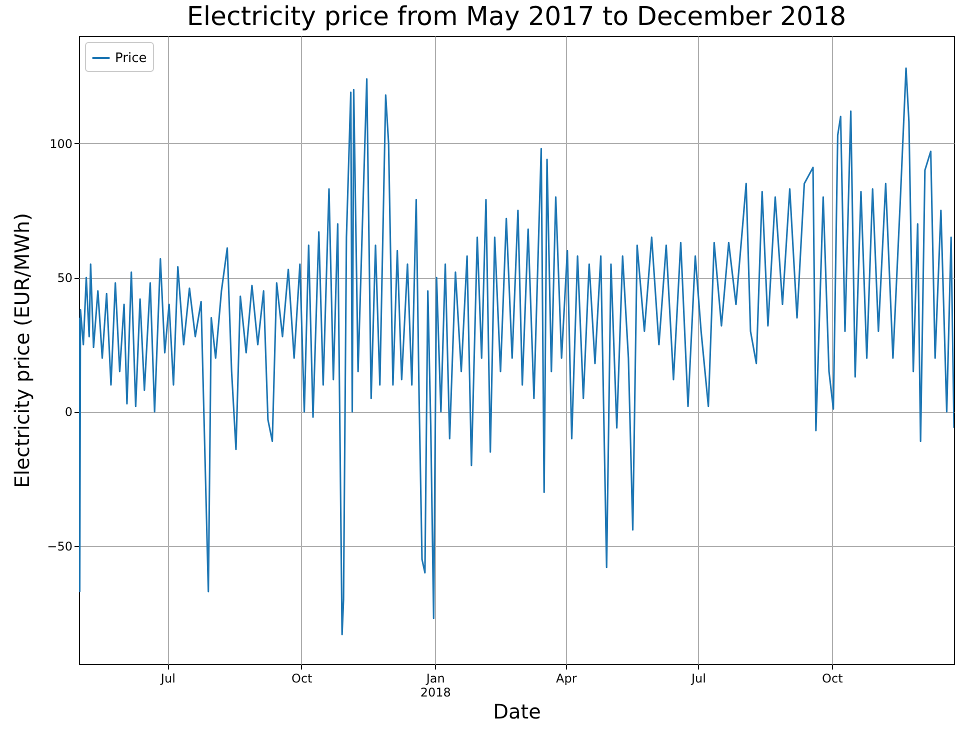 The width and height of the screenshot is (958, 735). Describe the element at coordinates (68, 412) in the screenshot. I see `y-tick-label: 0` at that location.